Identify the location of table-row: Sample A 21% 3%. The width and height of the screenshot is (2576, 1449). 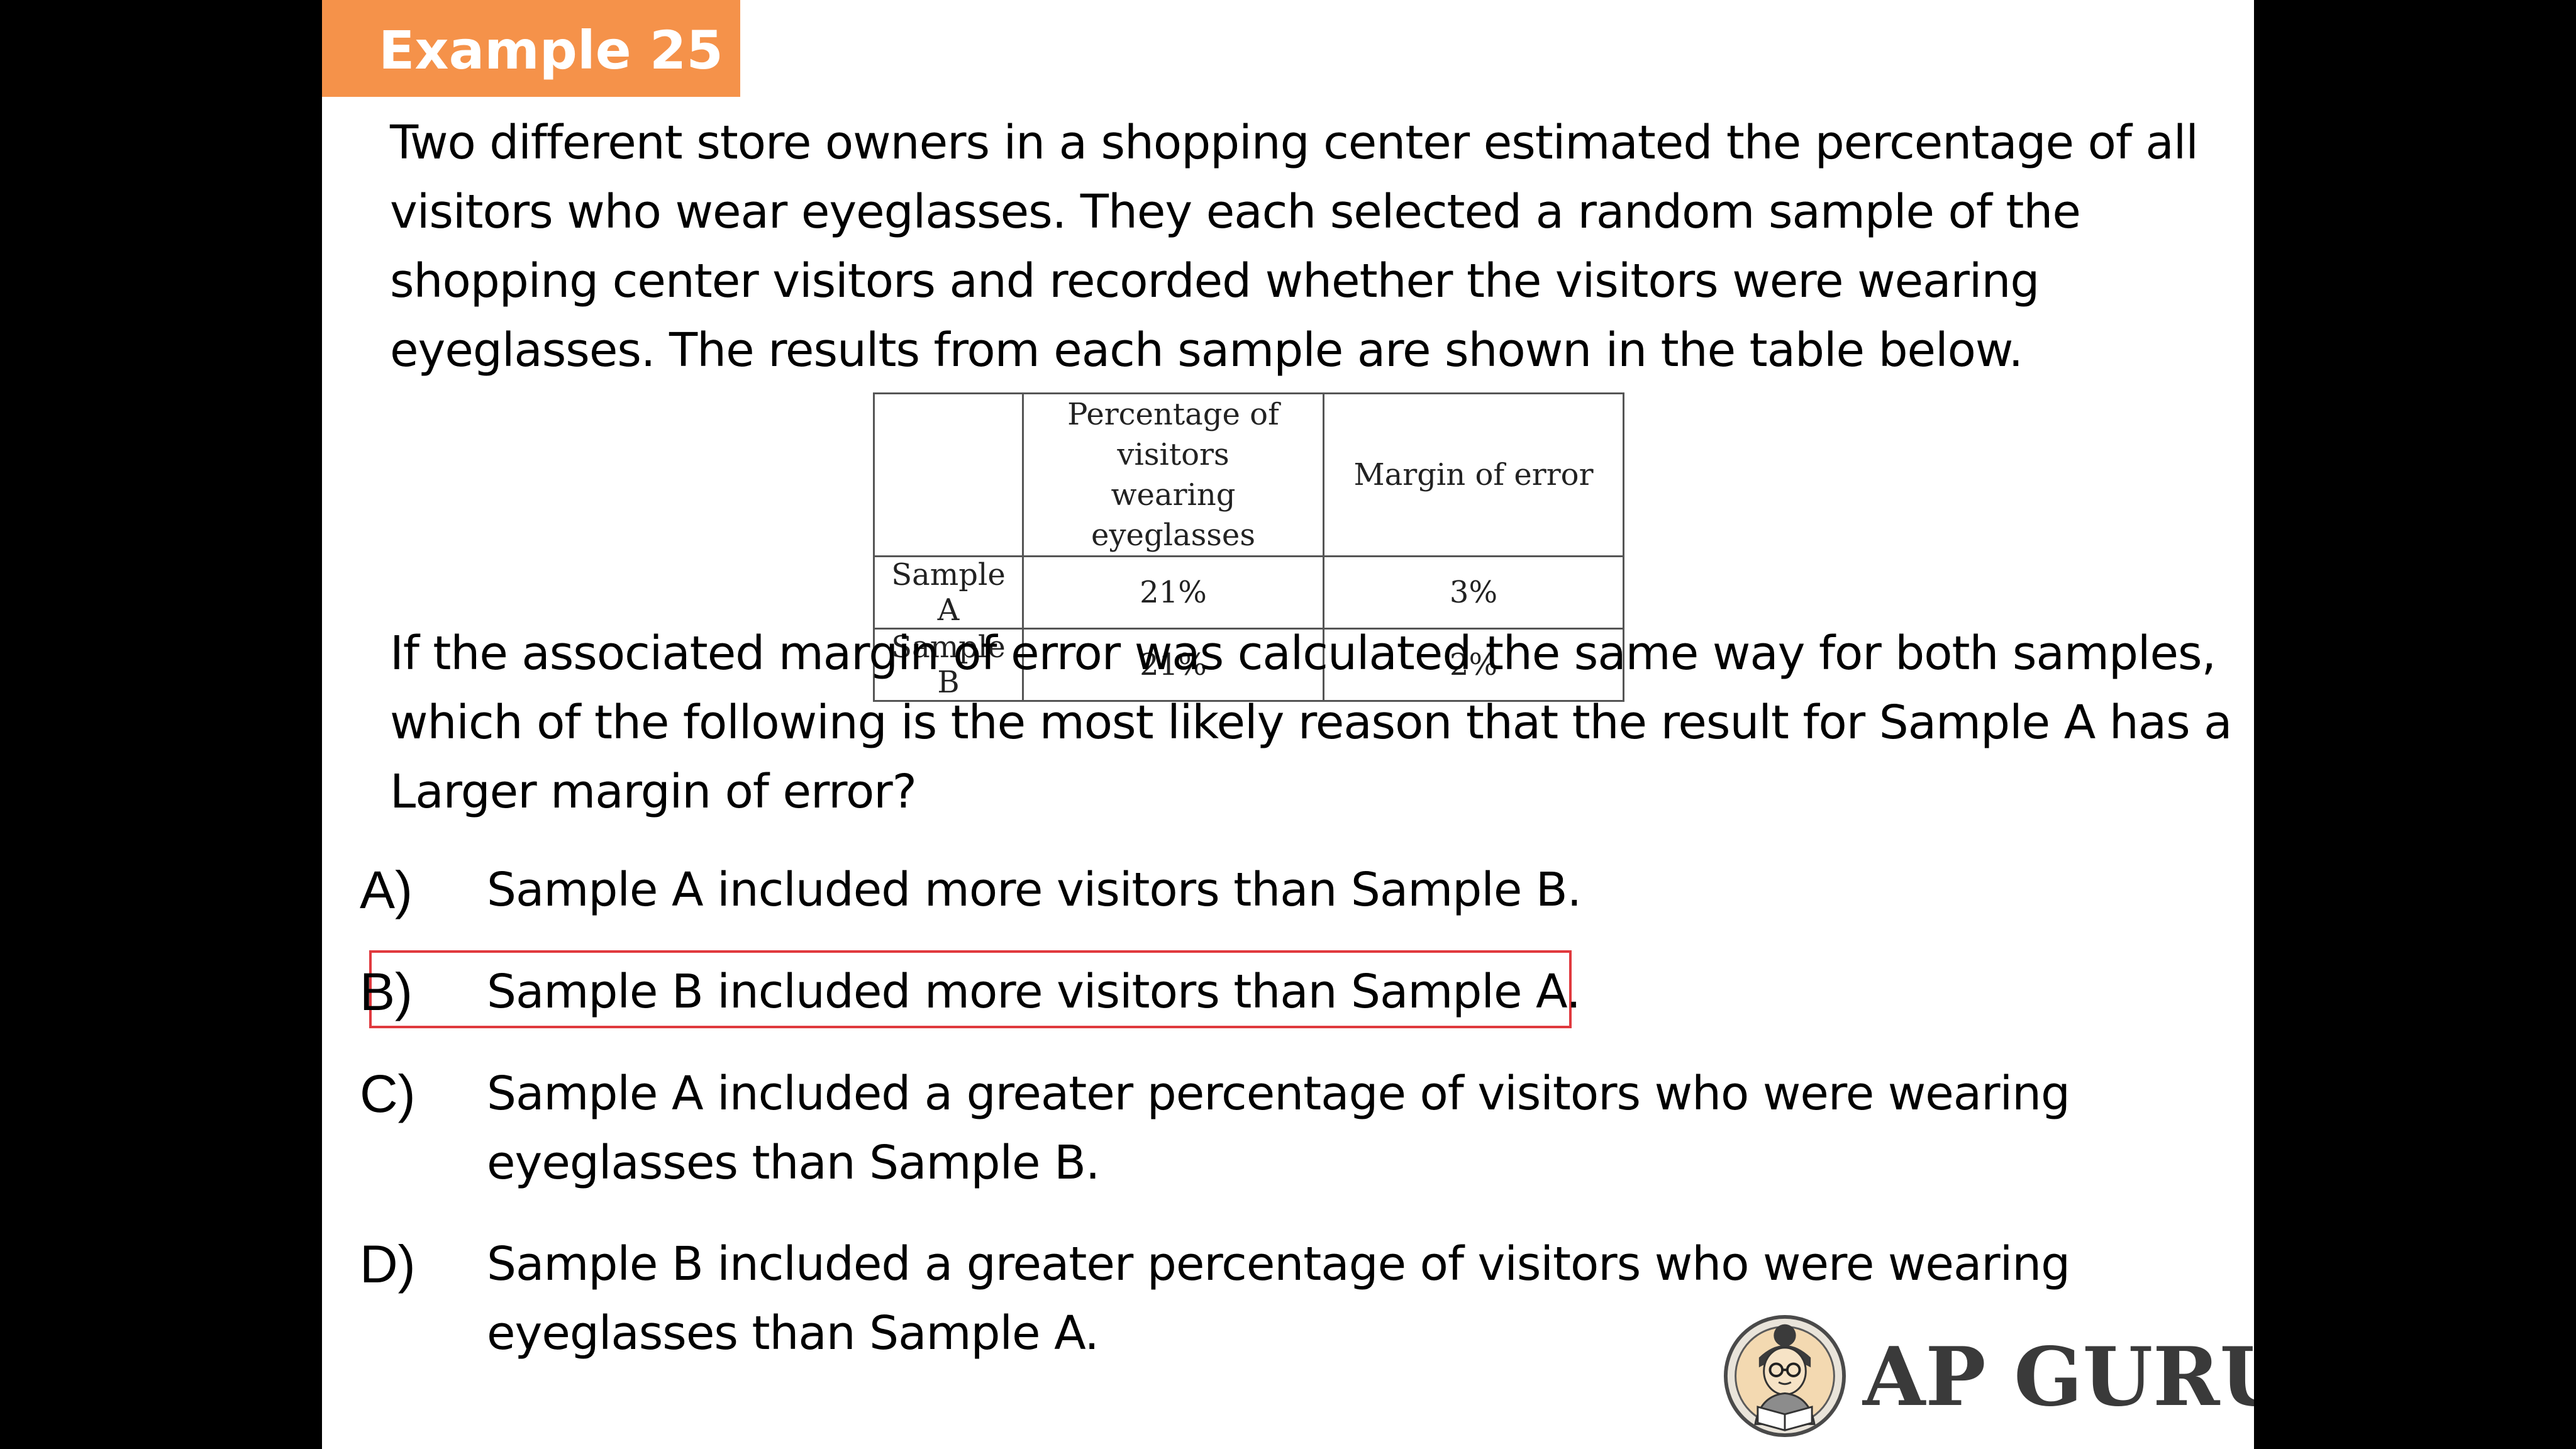
(1248, 592).